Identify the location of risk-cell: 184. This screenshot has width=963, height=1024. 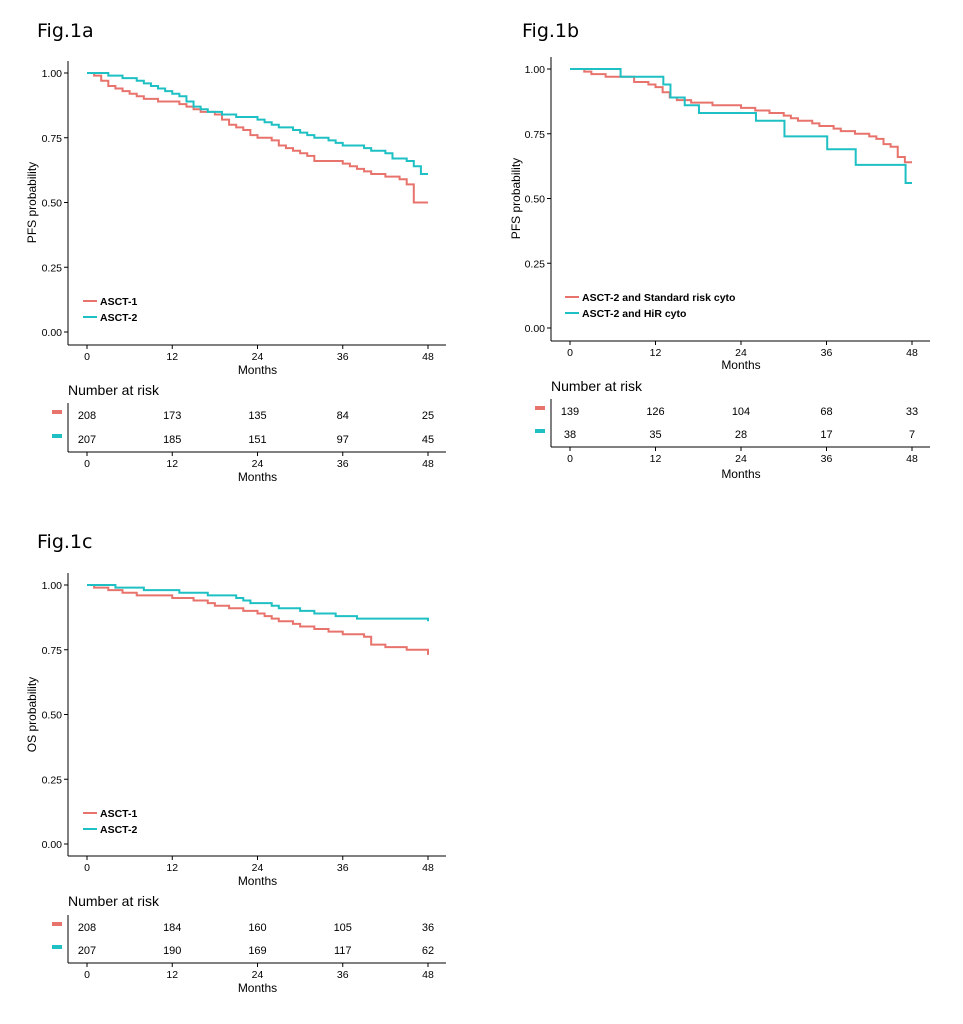
(172, 928).